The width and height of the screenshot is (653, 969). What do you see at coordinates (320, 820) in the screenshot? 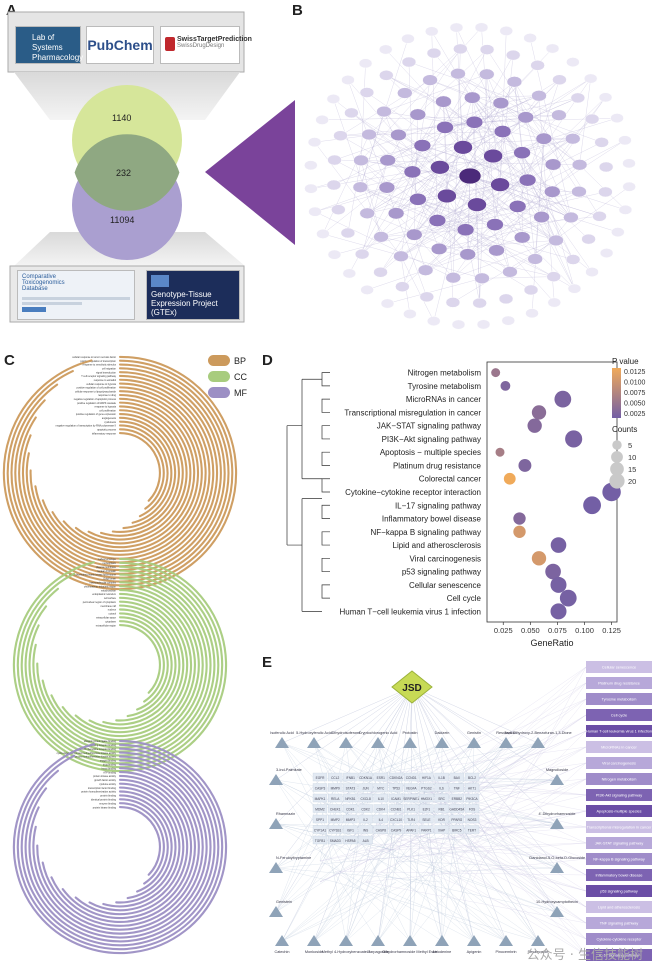
I see `gene-label: SPP1` at bounding box center [320, 820].